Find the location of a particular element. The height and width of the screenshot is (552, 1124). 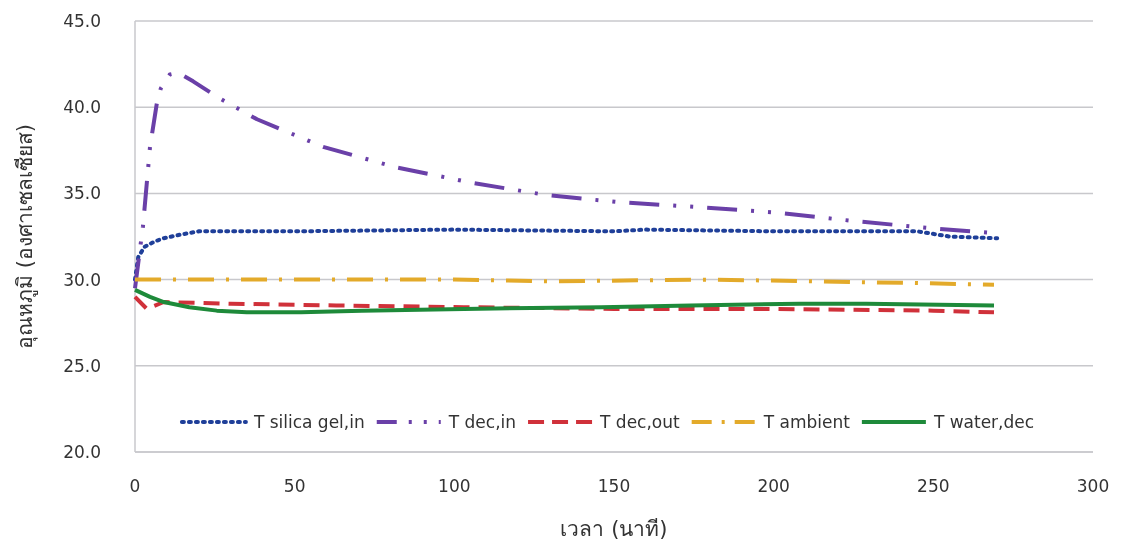

x-tick-label: 200 is located at coordinates (773, 486).